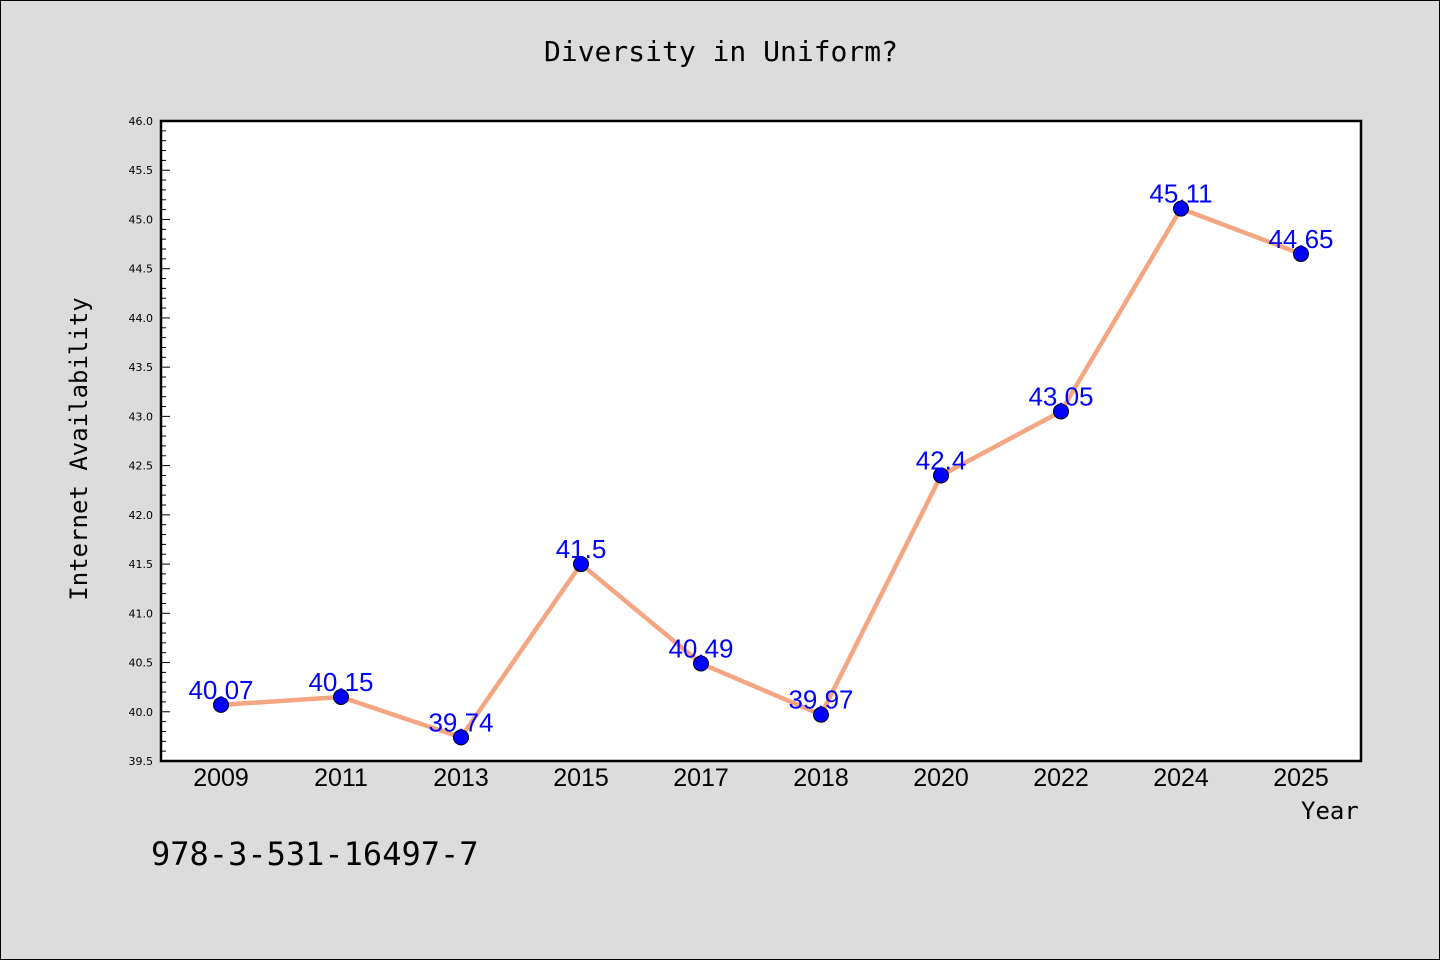  I want to click on y-tick-label: 42.0, so click(141, 515).